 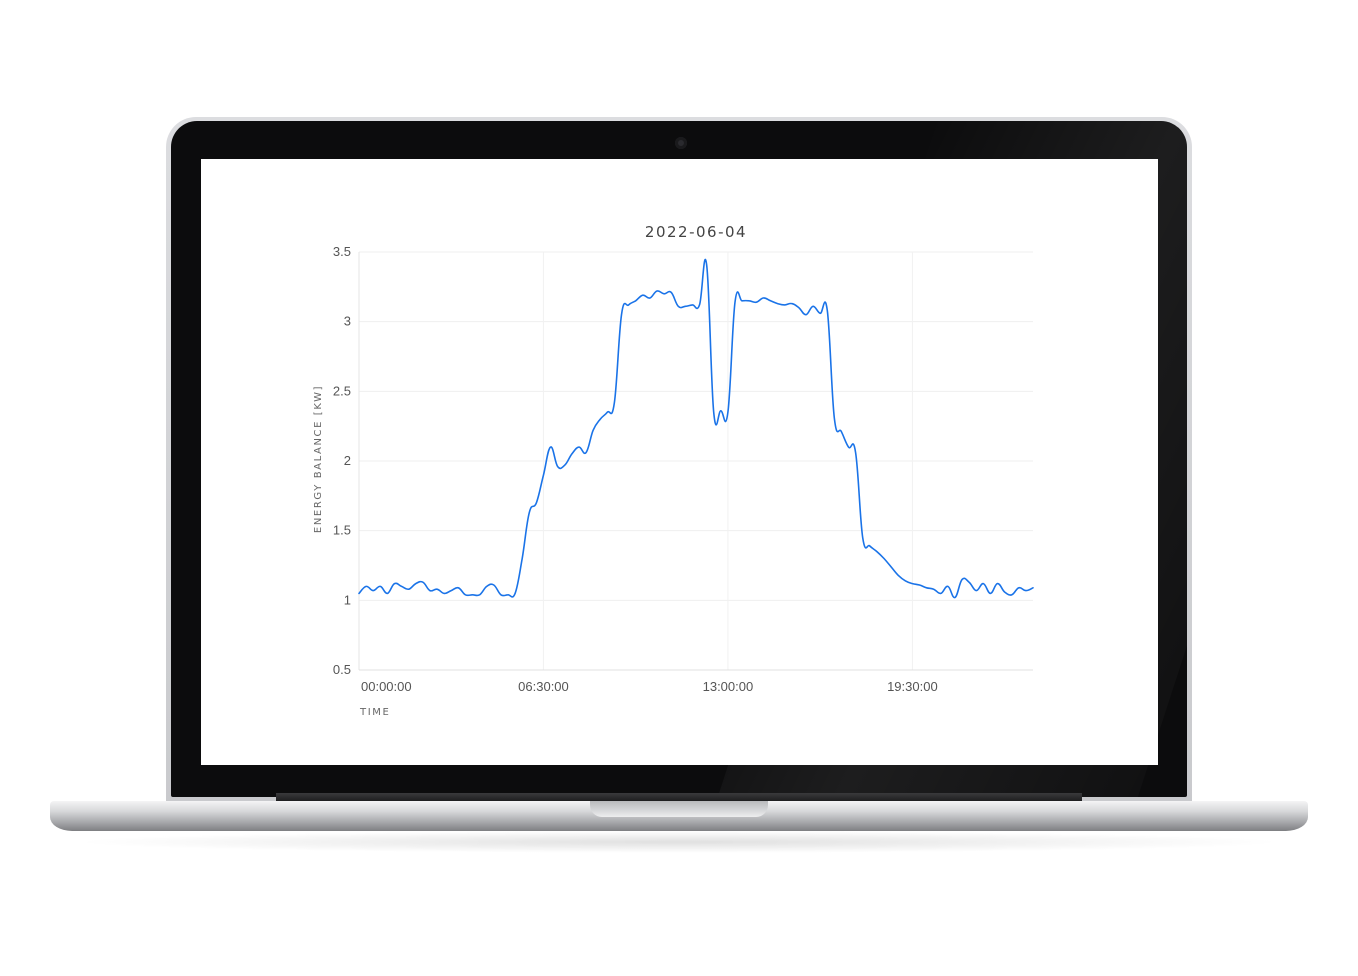 I want to click on x-axis-label: TIME, so click(x=374, y=712).